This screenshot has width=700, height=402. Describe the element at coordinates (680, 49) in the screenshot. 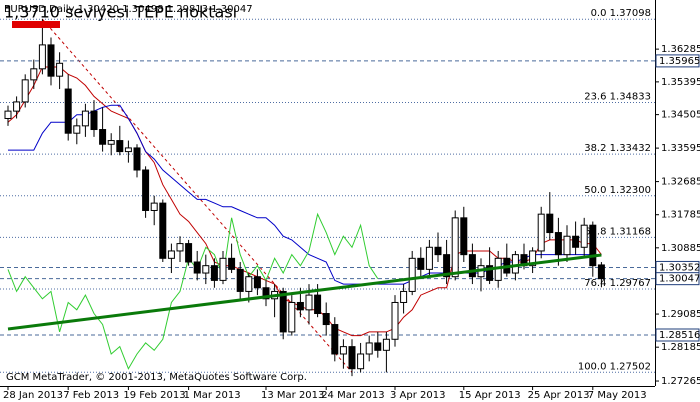

I see `y-tick-label: 1.36285` at that location.